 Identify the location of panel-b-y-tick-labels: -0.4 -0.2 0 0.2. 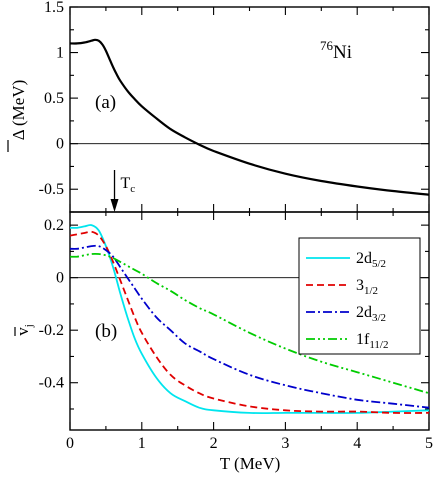
(51, 304).